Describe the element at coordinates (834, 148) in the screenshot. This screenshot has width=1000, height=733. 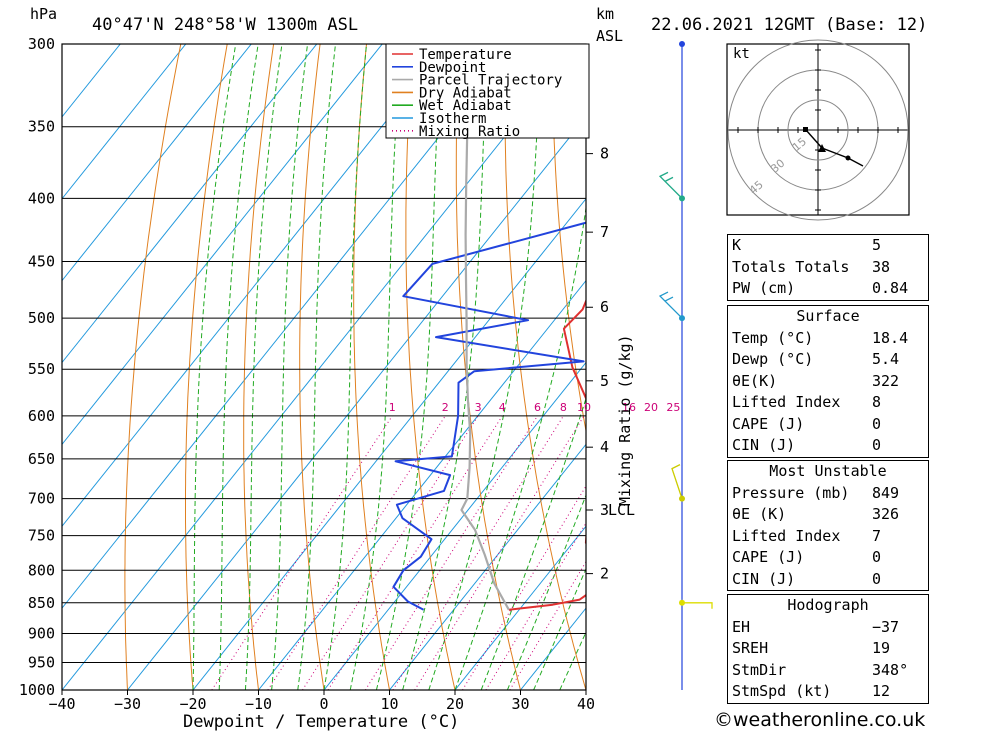
I see `hodograph-trace` at that location.